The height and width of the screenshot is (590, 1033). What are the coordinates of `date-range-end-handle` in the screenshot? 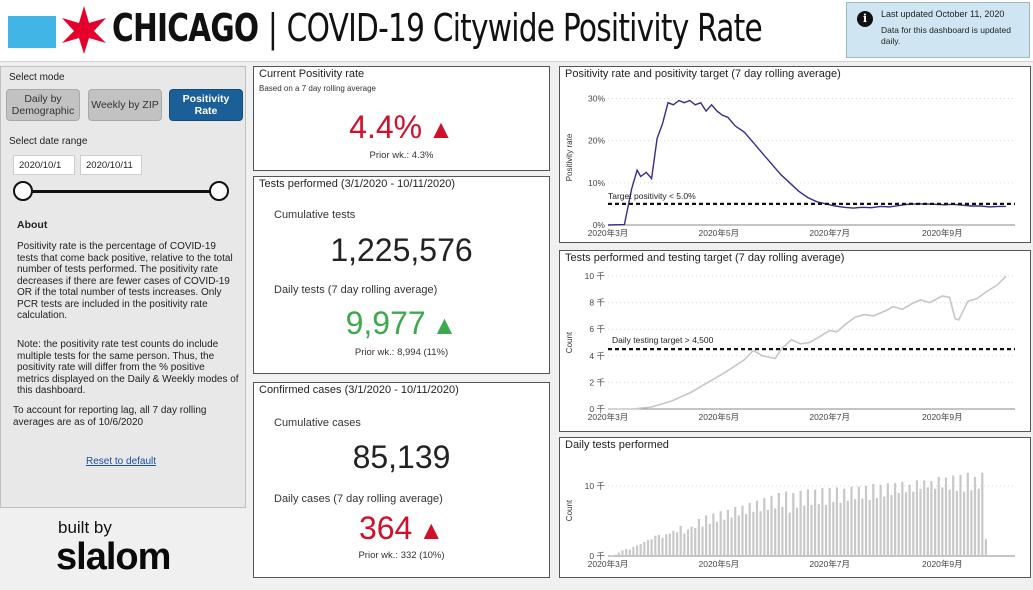 It's located at (219, 191).